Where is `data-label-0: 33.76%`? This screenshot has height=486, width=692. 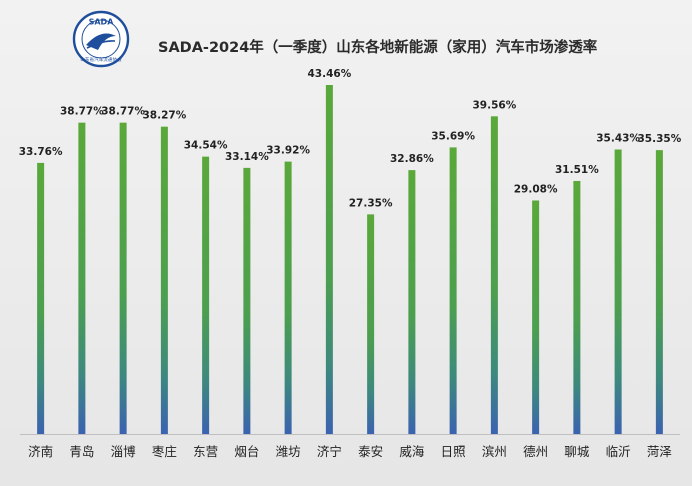
data-label-0: 33.76% is located at coordinates (41, 152).